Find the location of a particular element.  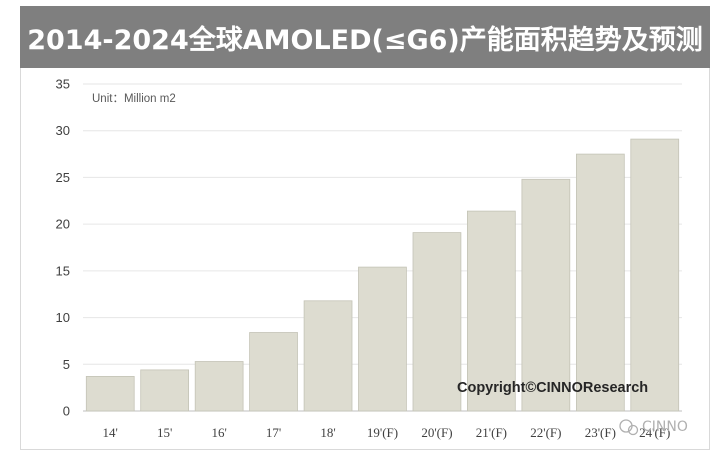

y-axis: 0 5 10 15 20 25 30 35 is located at coordinates (63, 248).